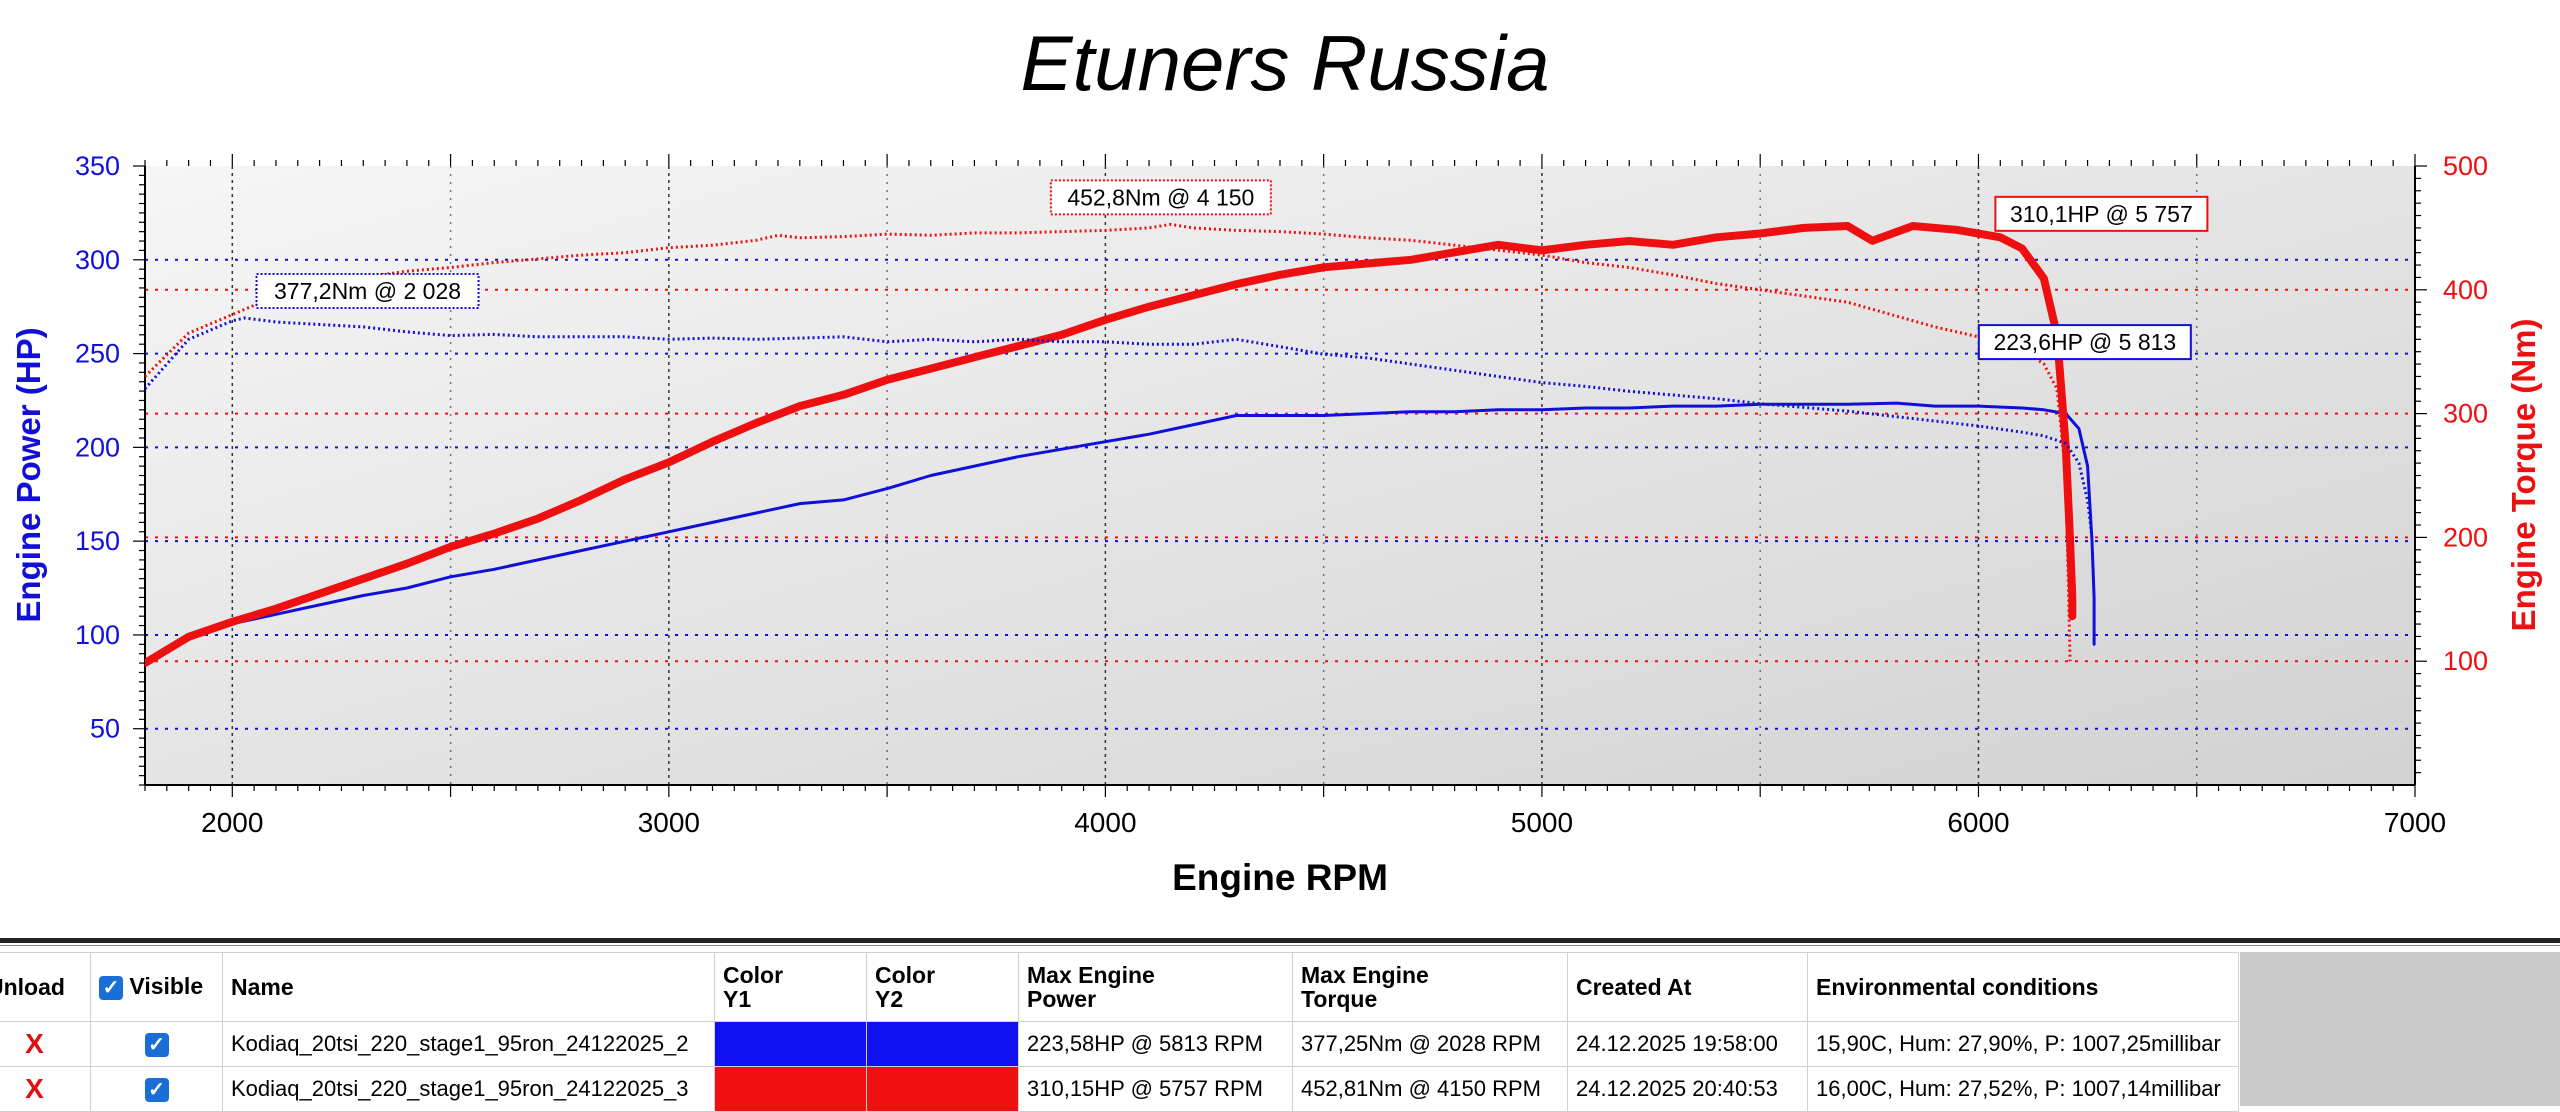 This screenshot has height=1112, width=2560. I want to click on chart-title: Etuners Russia, so click(1285, 63).